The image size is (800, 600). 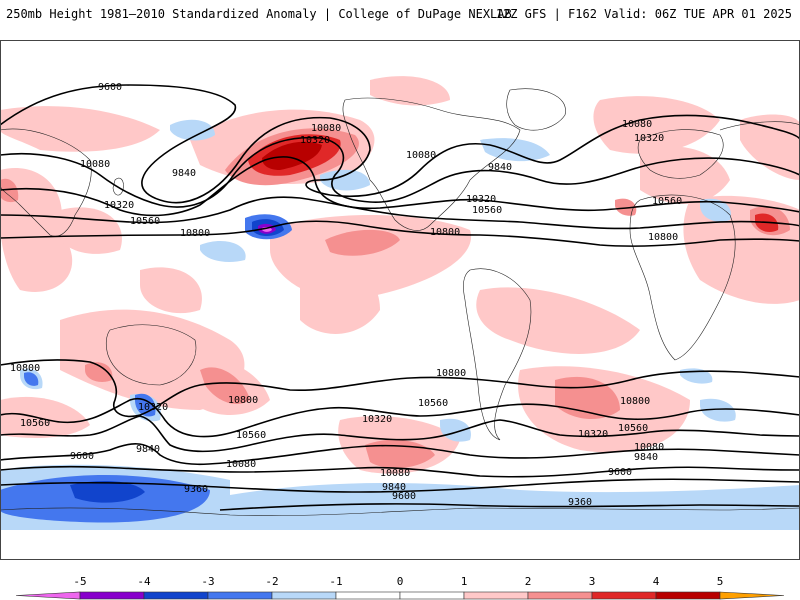 I want to click on coastline-africa, so click(x=682, y=277).